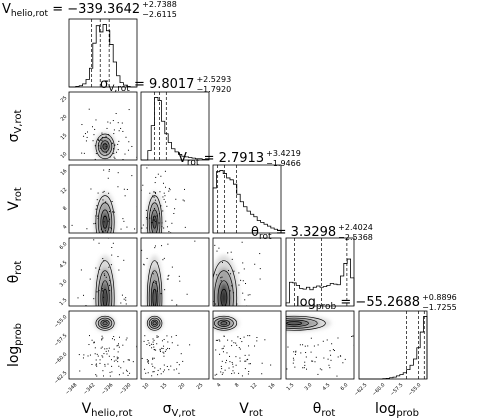  Describe the element at coordinates (103, 126) in the screenshot. I see `panel-sigma-vs-vhelio` at that location.